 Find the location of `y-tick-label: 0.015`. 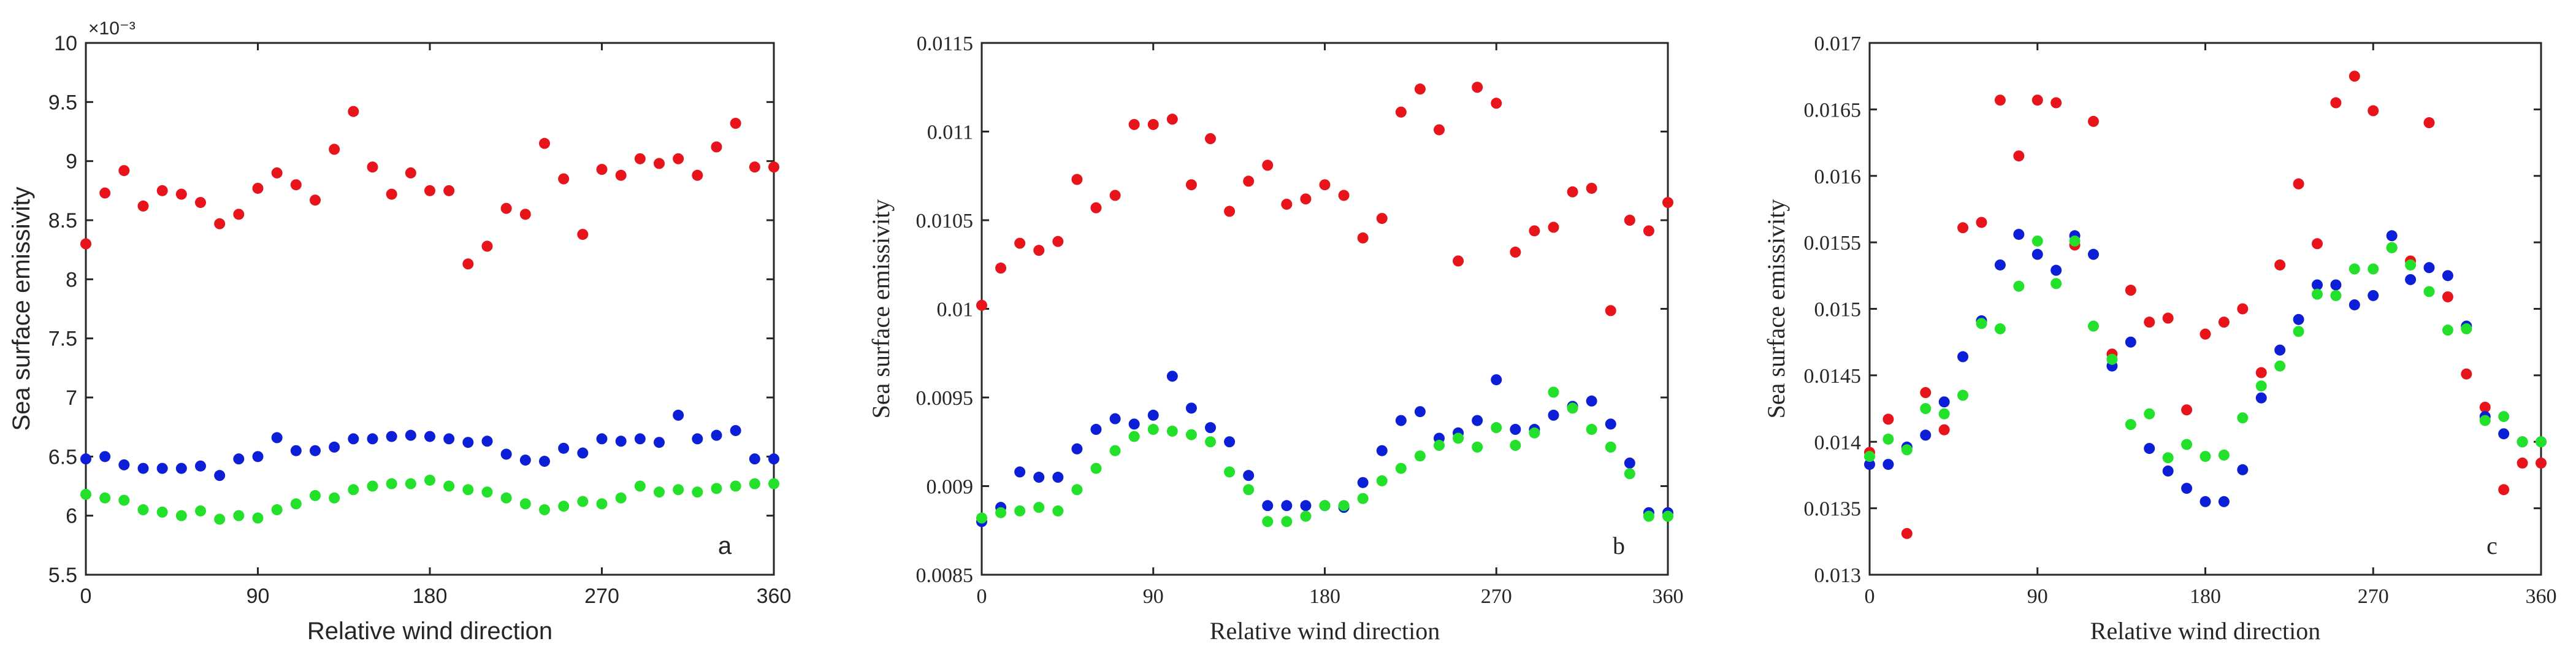

y-tick-label: 0.015 is located at coordinates (1838, 310).